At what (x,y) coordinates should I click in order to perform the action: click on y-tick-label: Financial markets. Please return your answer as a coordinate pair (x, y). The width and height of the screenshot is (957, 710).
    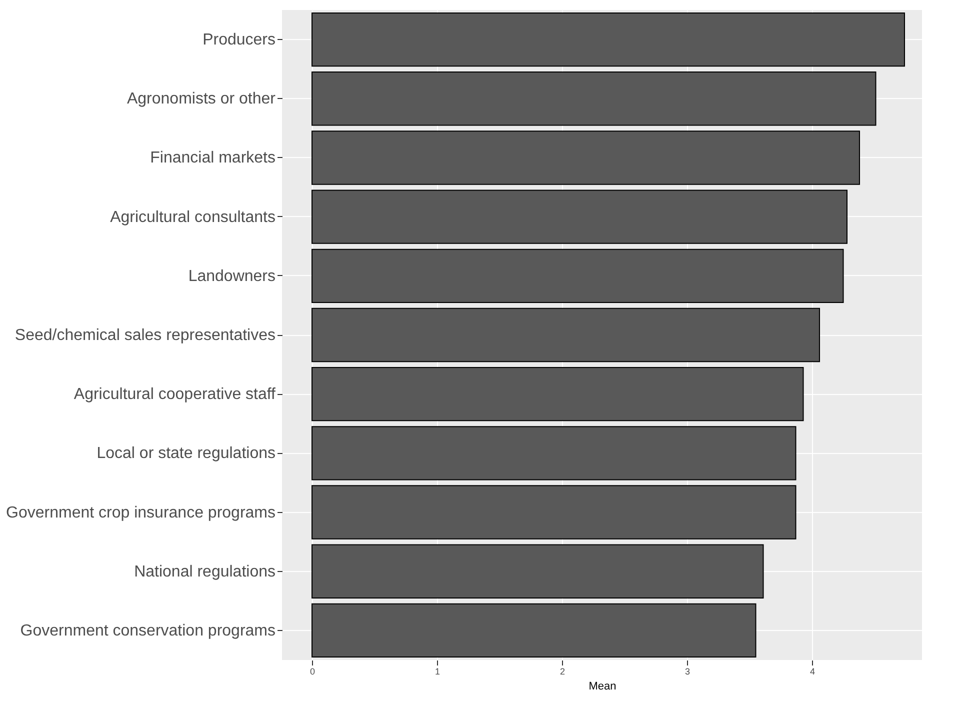
    Looking at the image, I should click on (213, 158).